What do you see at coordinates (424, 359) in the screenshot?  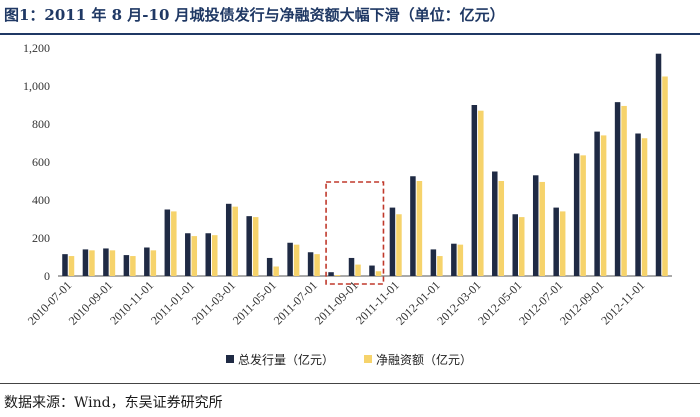 I see `legend-label-net: 净融资额（亿元）` at bounding box center [424, 359].